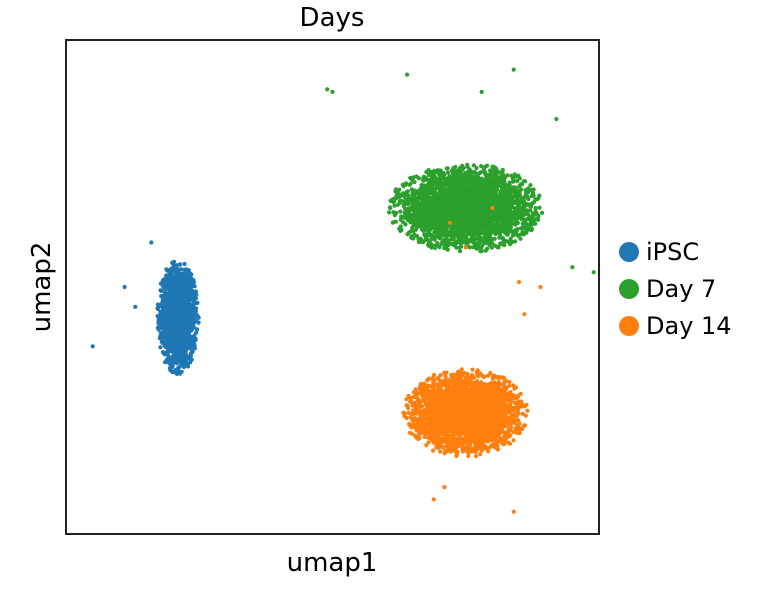  What do you see at coordinates (332, 18) in the screenshot?
I see `chart-title: Days` at bounding box center [332, 18].